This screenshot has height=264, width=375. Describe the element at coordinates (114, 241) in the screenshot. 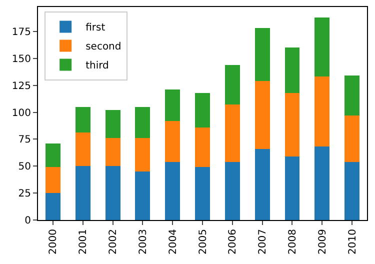

I see `x-tick-label: 2002` at that location.